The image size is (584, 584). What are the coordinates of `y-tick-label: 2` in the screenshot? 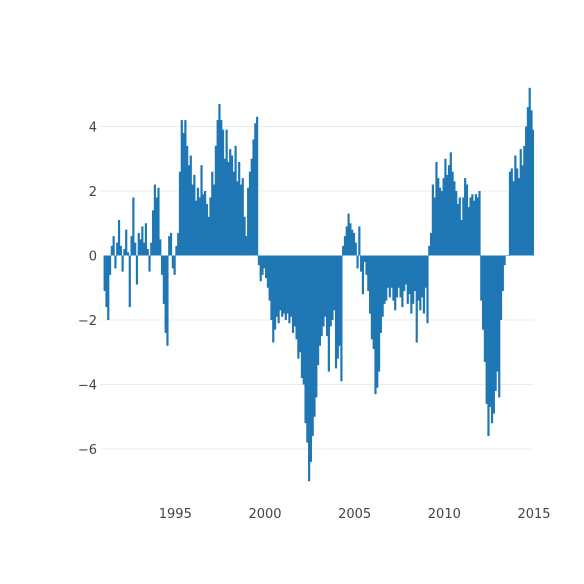 It's located at (93, 192).